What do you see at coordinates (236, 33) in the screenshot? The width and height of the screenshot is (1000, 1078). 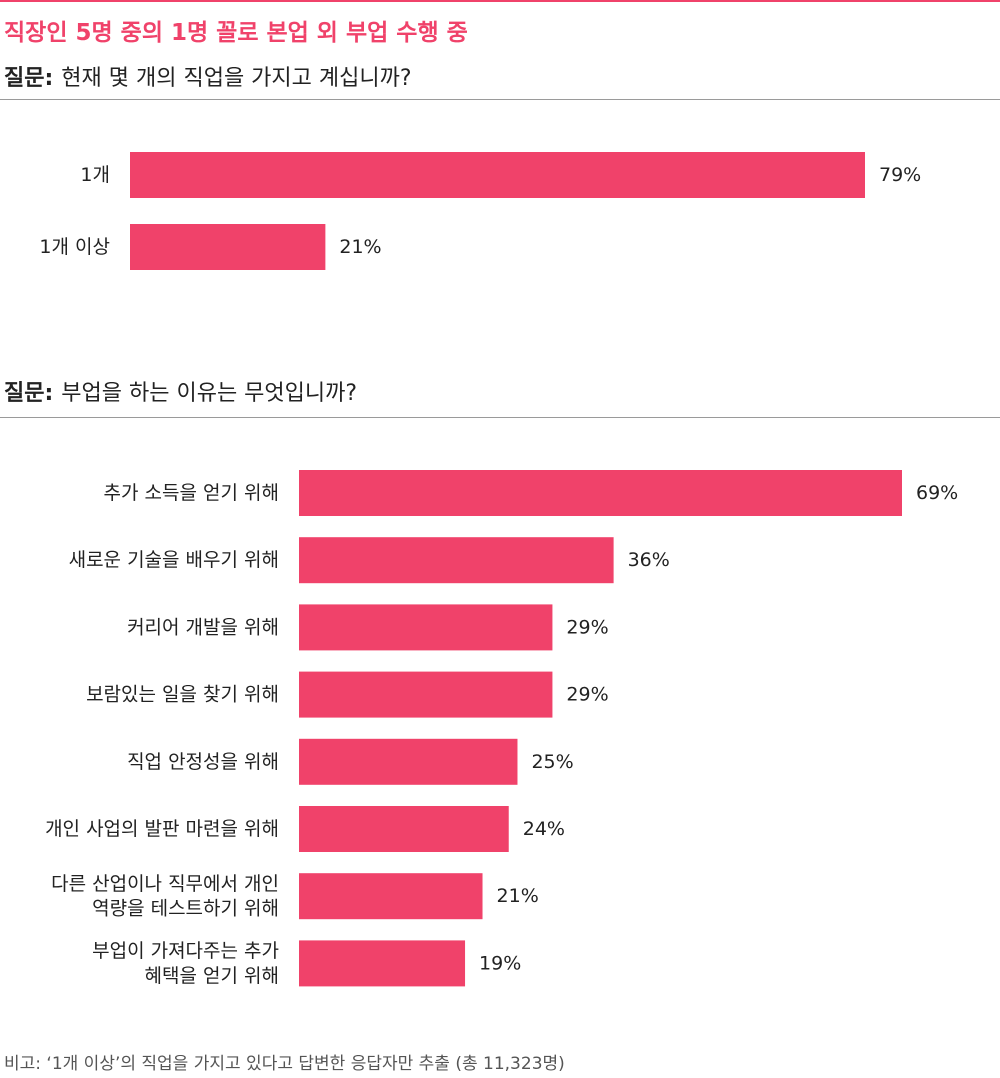 I see `page-title: 직장인 5명 중의 1명 꼴로 본업 외 부업 수행 중` at bounding box center [236, 33].